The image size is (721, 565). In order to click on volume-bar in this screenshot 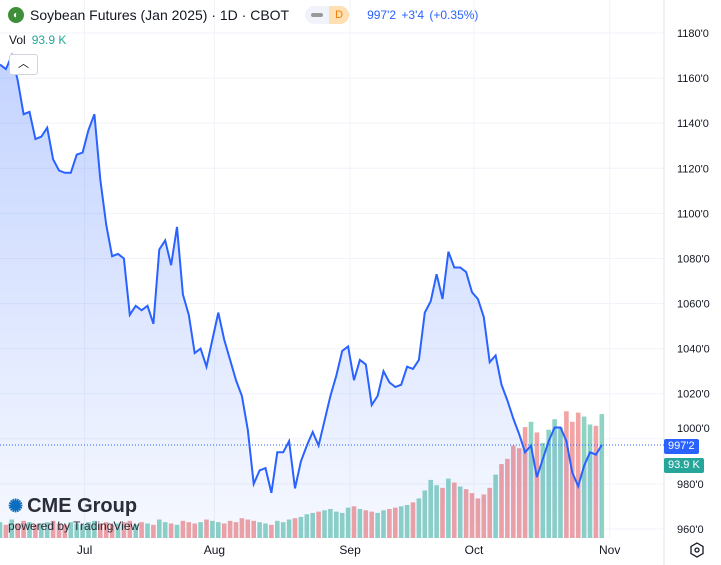, I will do `click(578, 475)`.